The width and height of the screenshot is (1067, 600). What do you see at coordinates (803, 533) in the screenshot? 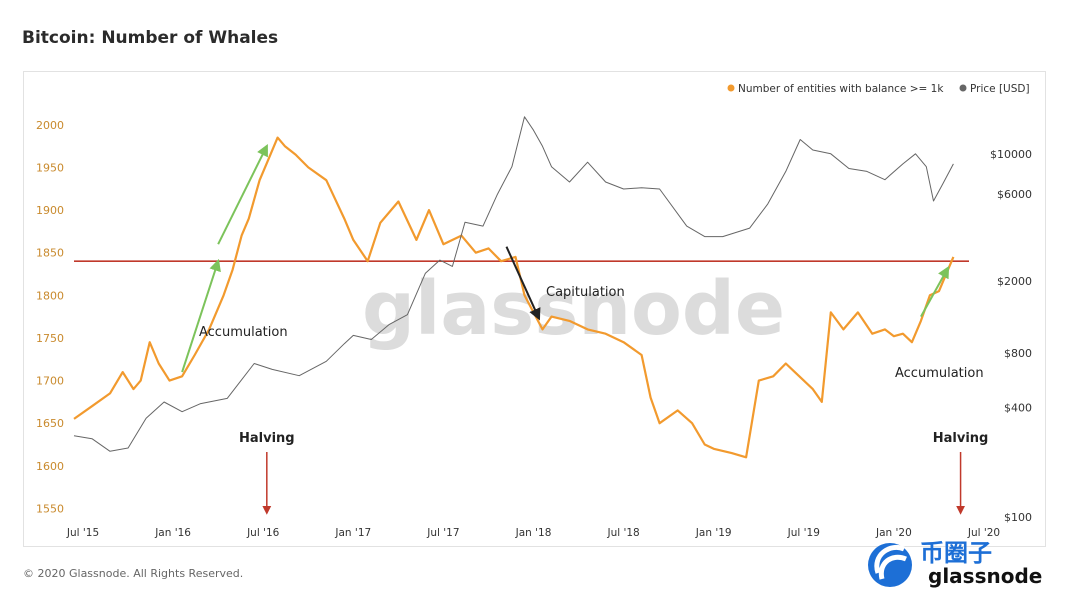
I see `x-tick: Jul '19` at bounding box center [803, 533].